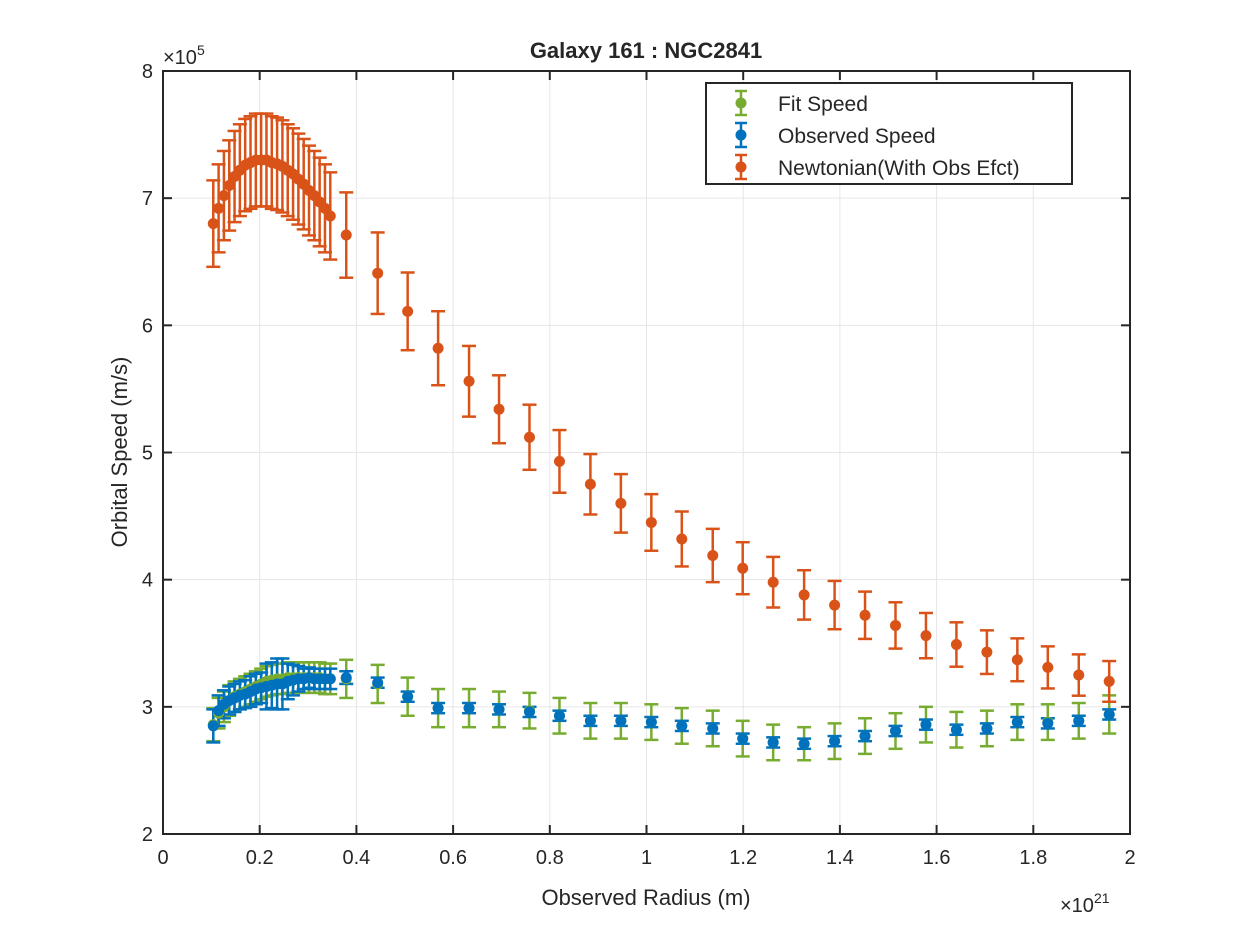 This screenshot has width=1250, height=938. I want to click on y-tick-label: 4, so click(147, 581).